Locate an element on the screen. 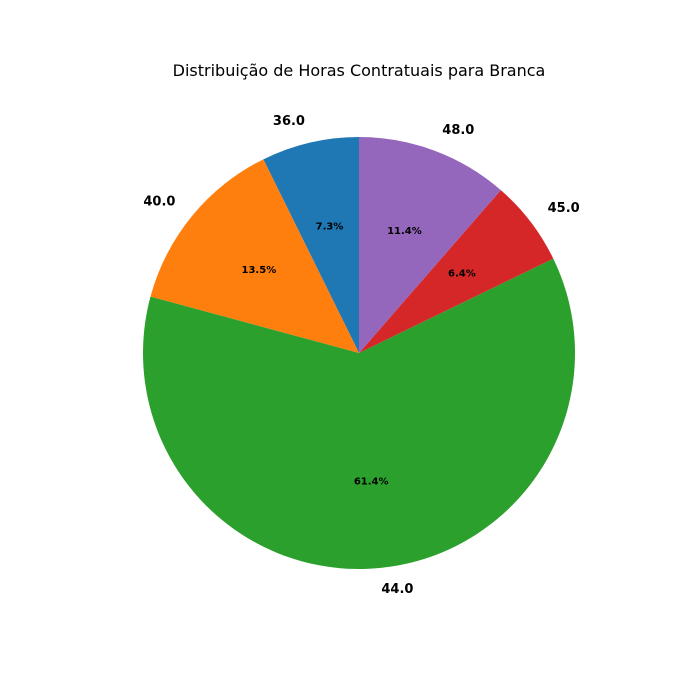 The image size is (700, 700). percent-label: 6.4% is located at coordinates (462, 274).